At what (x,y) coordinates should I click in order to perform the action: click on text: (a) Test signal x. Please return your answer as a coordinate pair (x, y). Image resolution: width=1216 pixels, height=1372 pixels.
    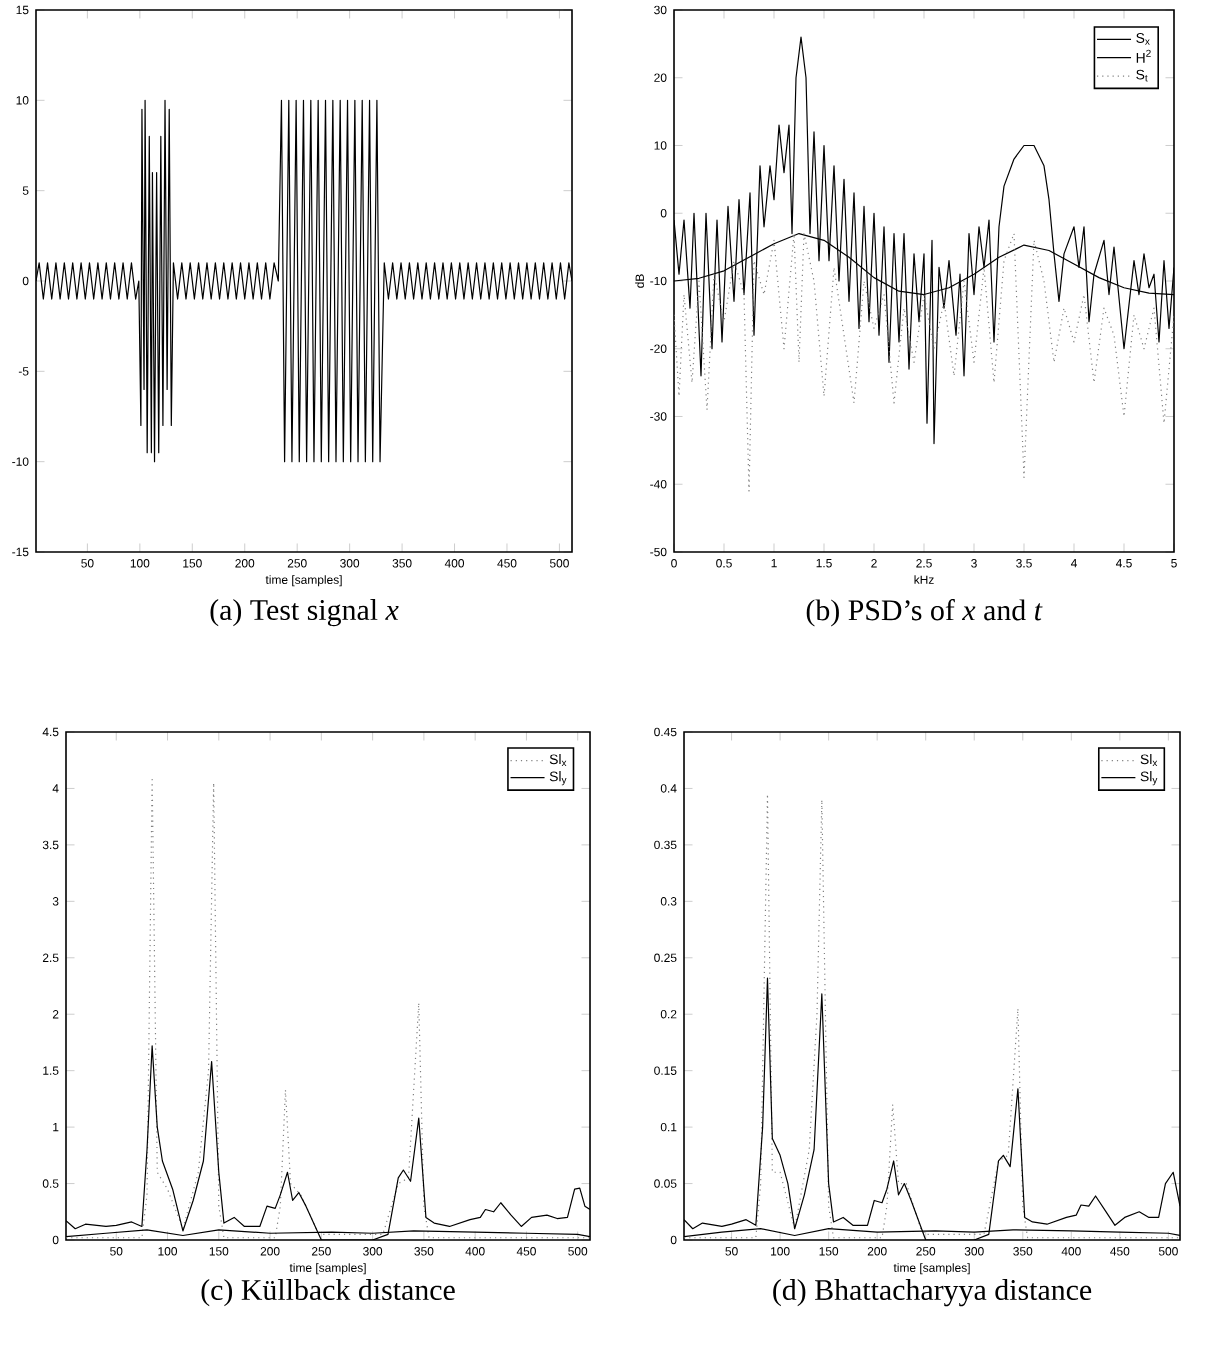
    Looking at the image, I should click on (304, 613).